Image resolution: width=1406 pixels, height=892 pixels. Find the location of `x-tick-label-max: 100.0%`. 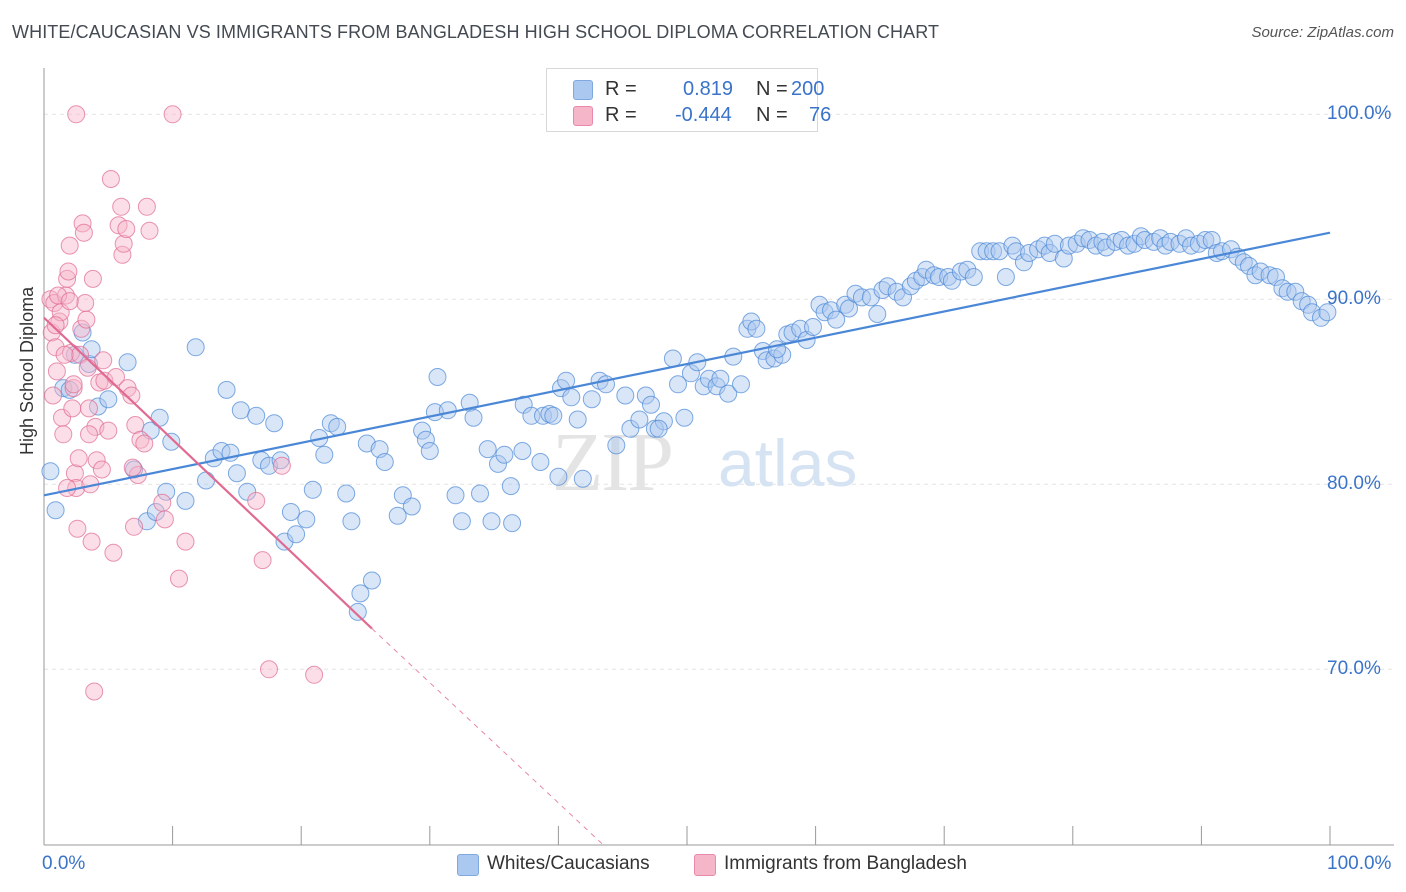

x-tick-label-max: 100.0% is located at coordinates (1359, 863).